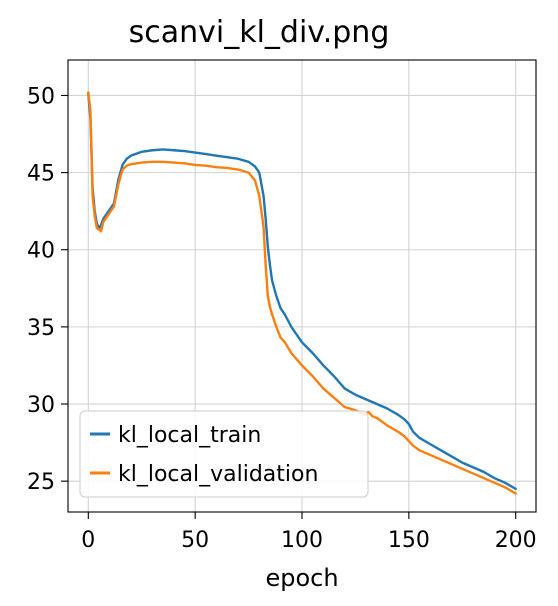 The image size is (558, 606). What do you see at coordinates (41, 96) in the screenshot?
I see `y-tick-label: 50` at bounding box center [41, 96].